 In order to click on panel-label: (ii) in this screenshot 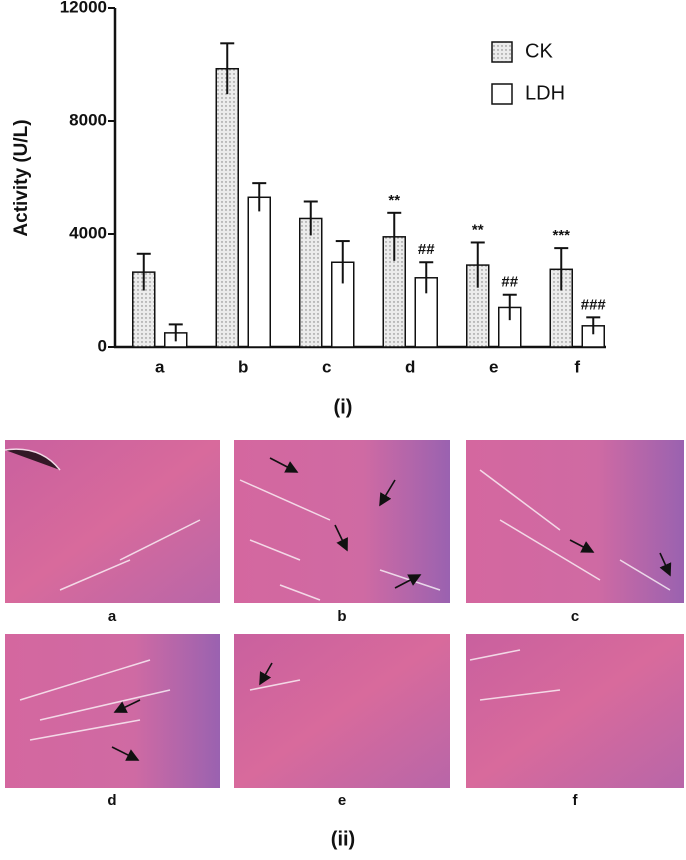, I will do `click(343, 839)`.